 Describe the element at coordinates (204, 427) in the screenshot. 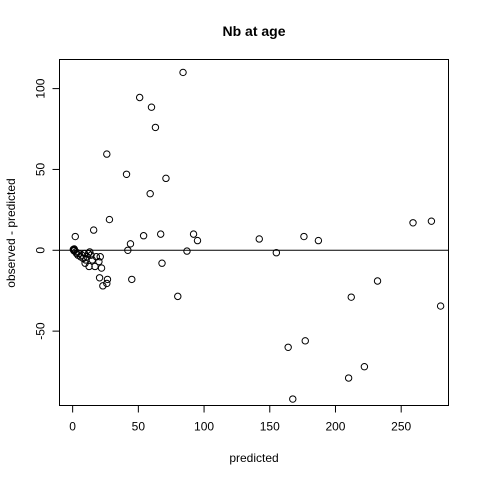

I see `x-tick-label: 100` at that location.